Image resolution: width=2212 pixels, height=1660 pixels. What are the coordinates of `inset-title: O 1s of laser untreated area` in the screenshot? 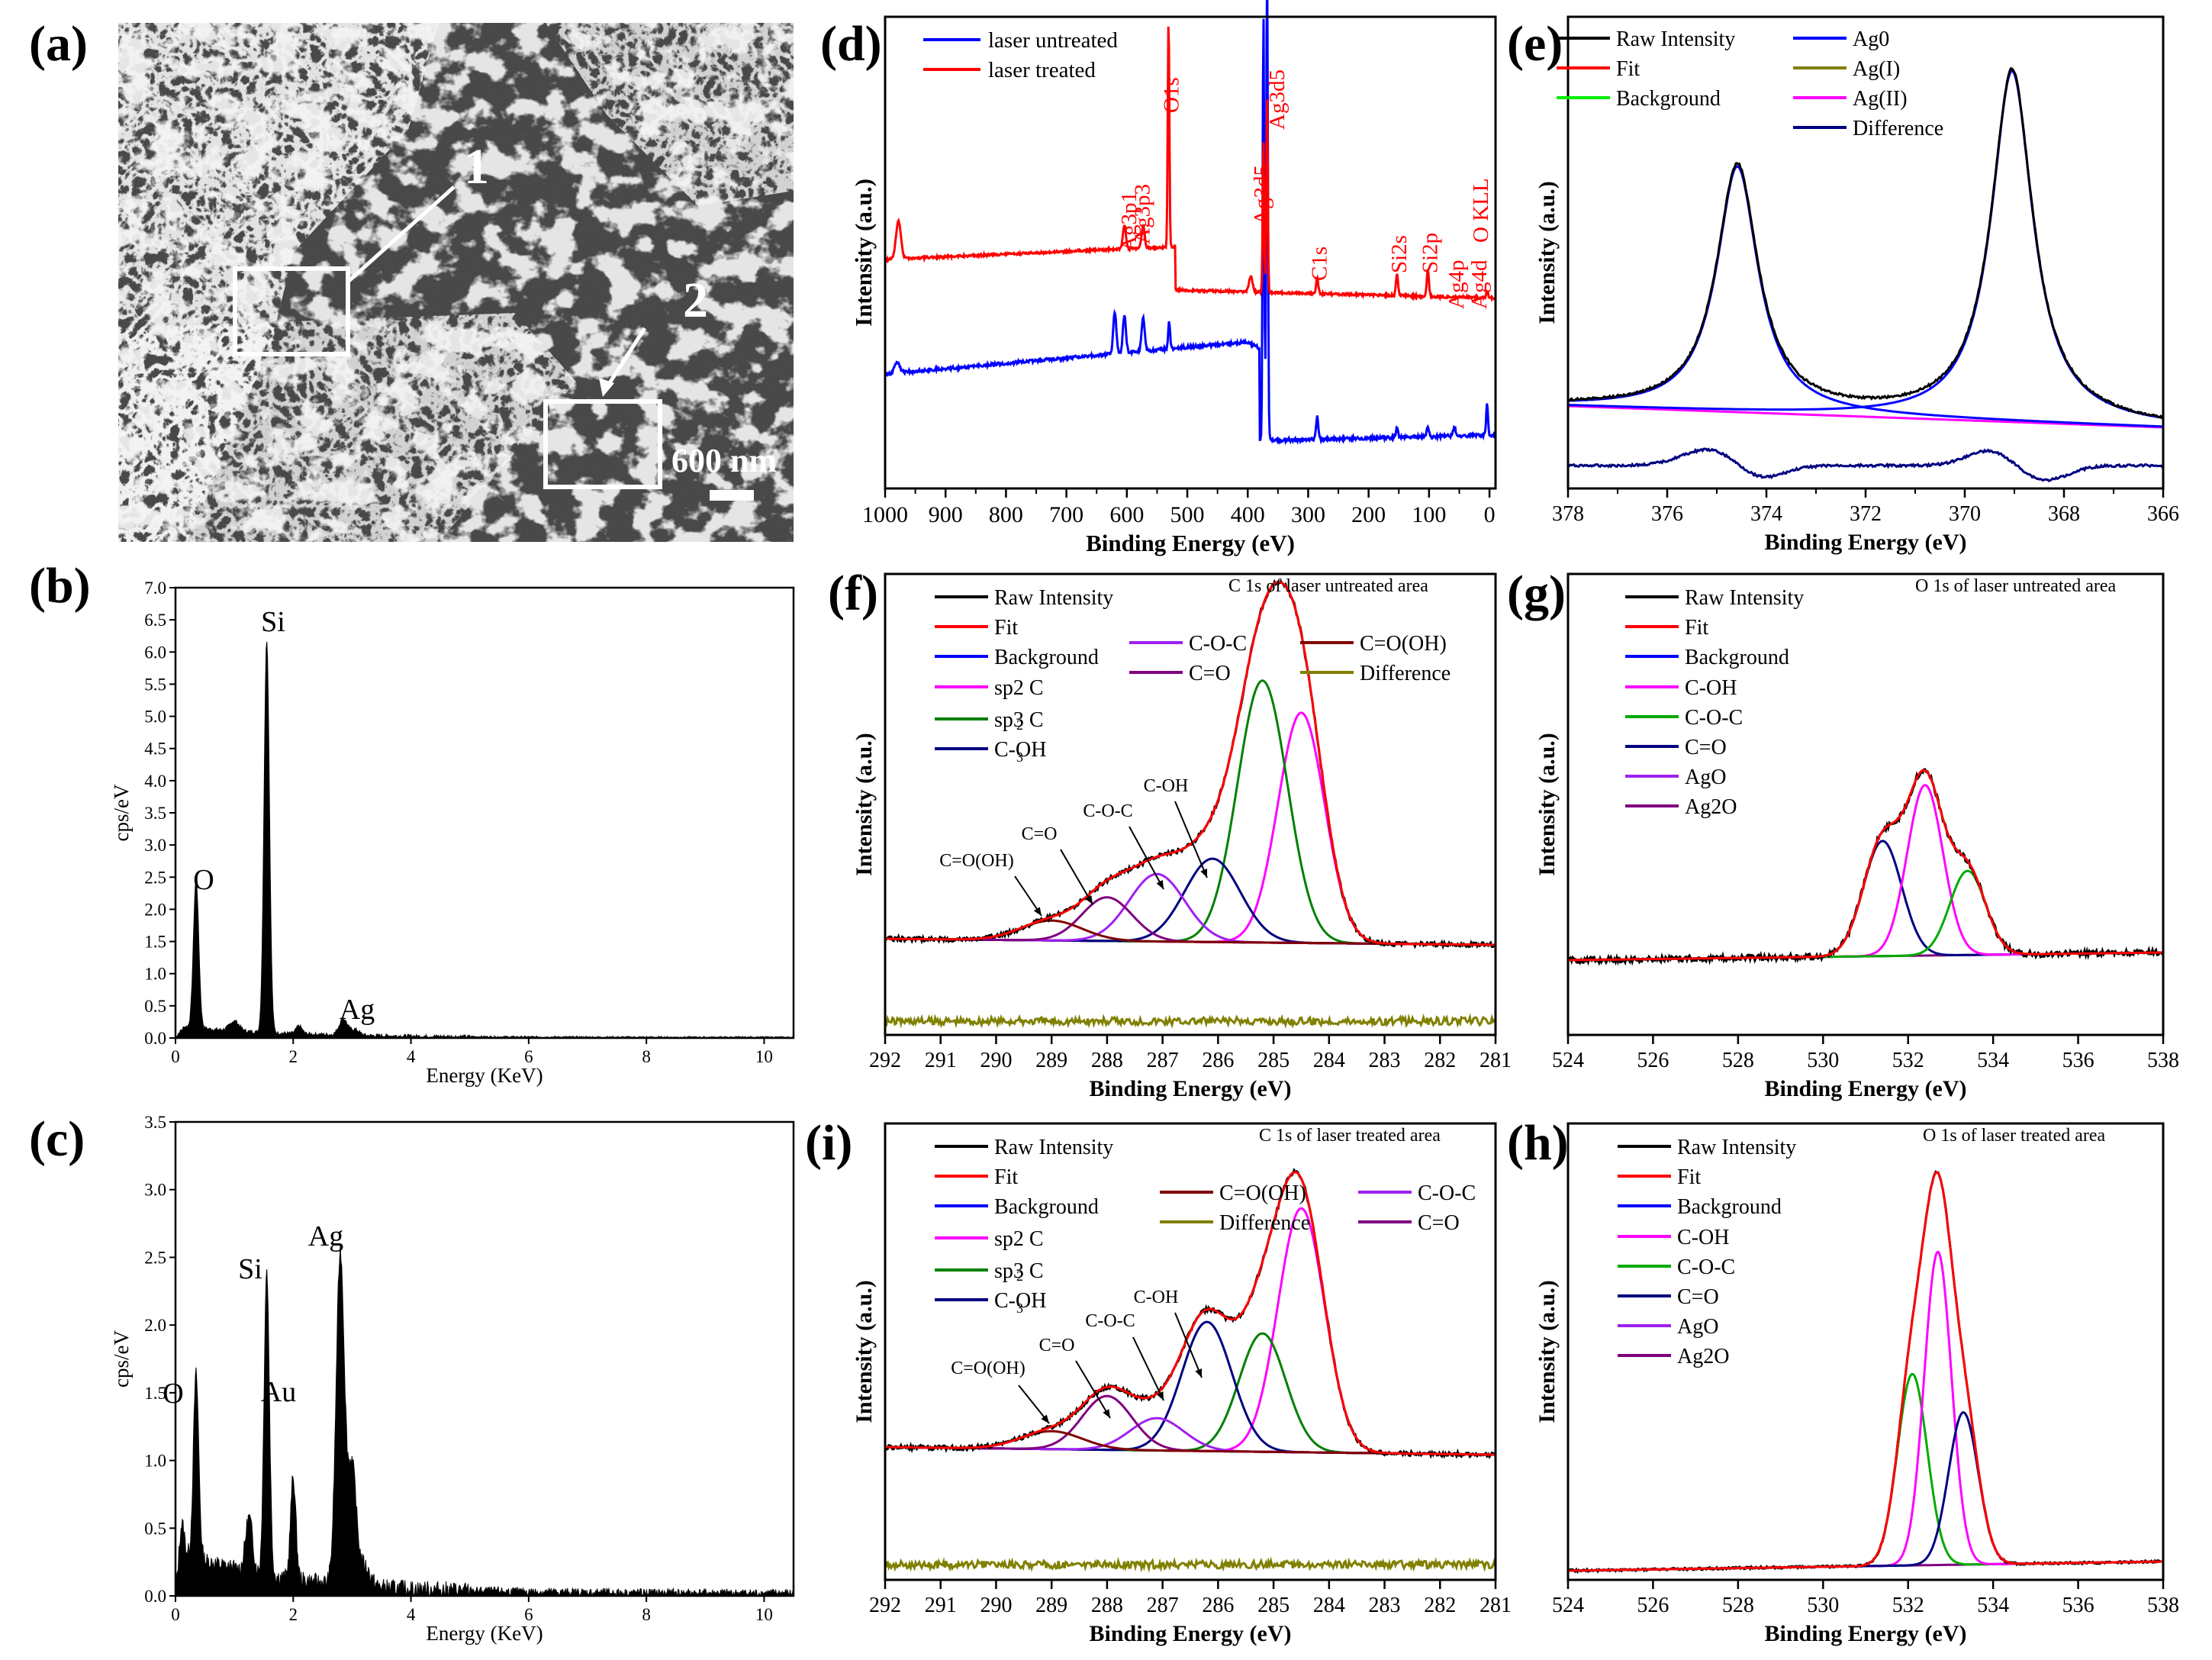 It's located at (2016, 586).